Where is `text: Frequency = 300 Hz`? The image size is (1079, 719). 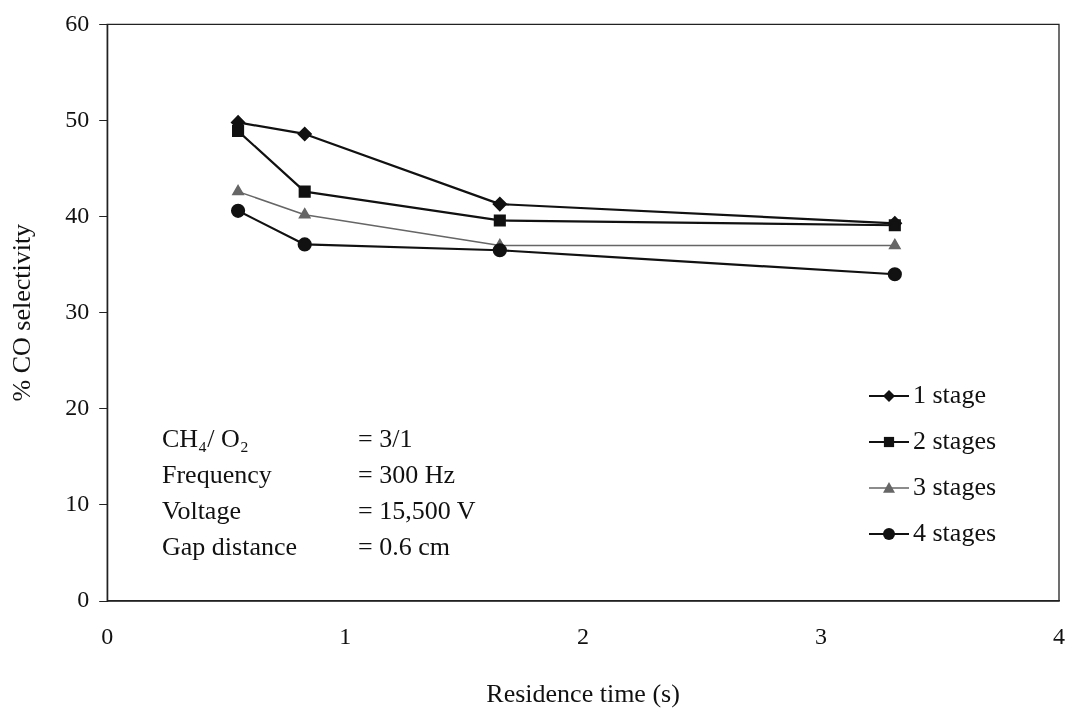
text: Frequency = 300 Hz is located at coordinates (308, 474).